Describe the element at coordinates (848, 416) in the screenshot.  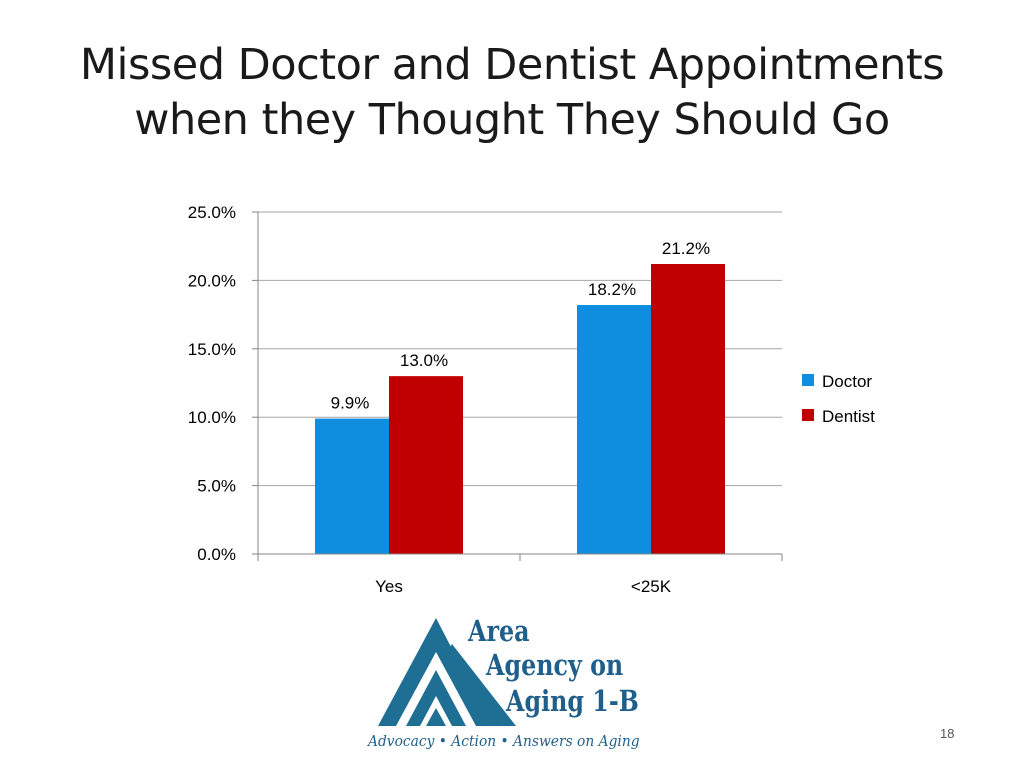
I see `legend-label: Dentist` at that location.